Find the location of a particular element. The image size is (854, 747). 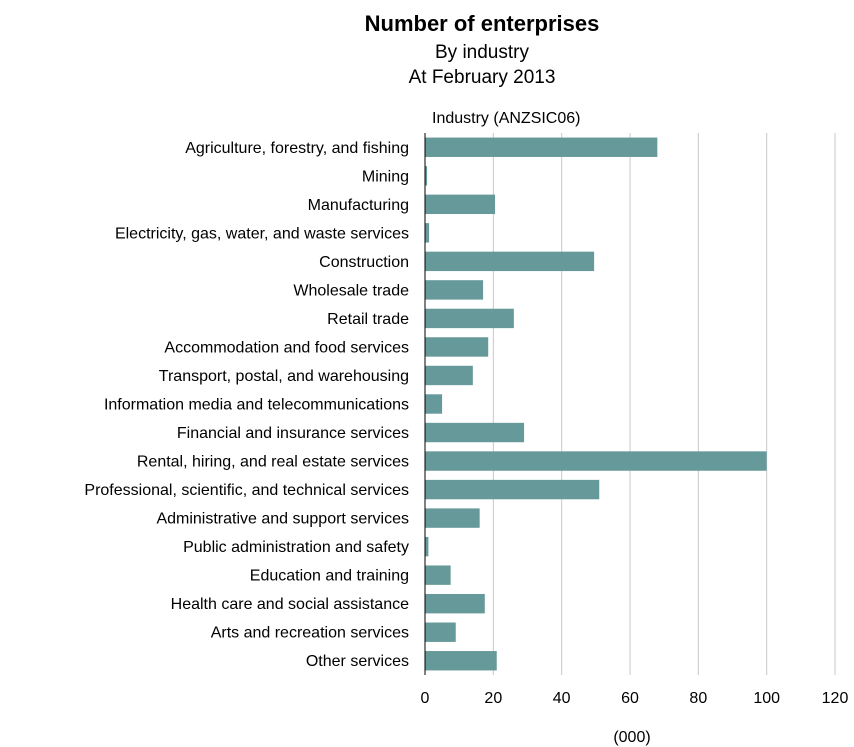

category-label: Other services is located at coordinates (357, 661).